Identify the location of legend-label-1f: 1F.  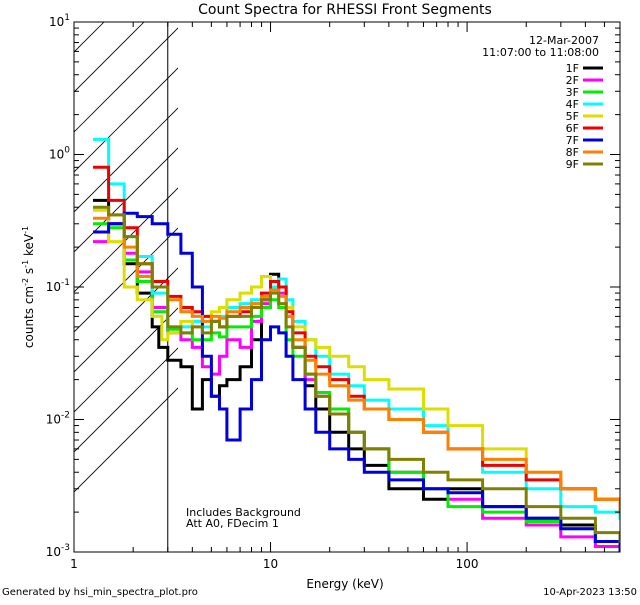
(572, 68).